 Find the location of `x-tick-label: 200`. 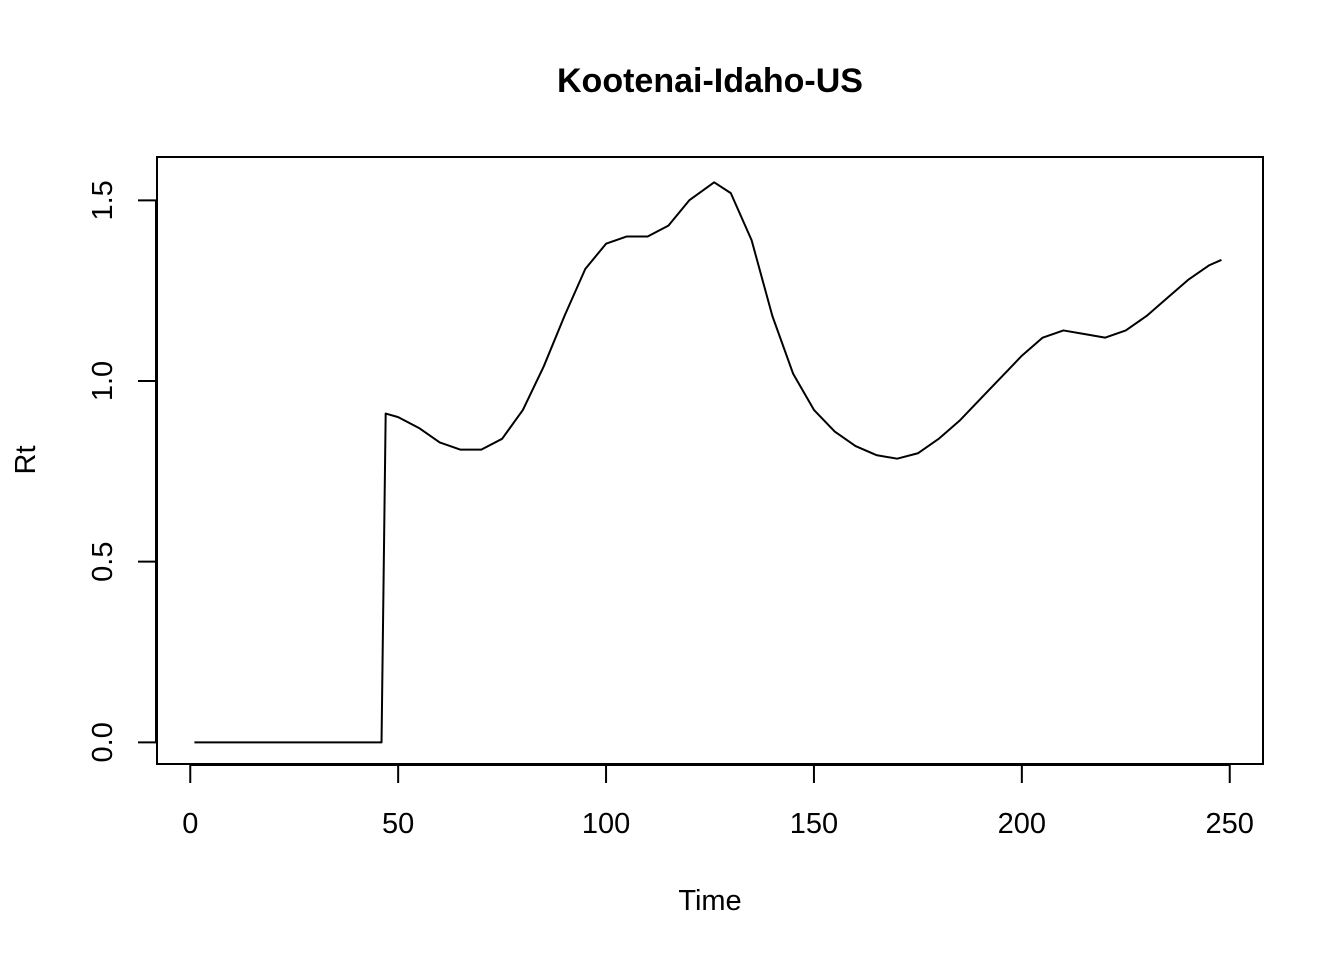

x-tick-label: 200 is located at coordinates (1022, 824).